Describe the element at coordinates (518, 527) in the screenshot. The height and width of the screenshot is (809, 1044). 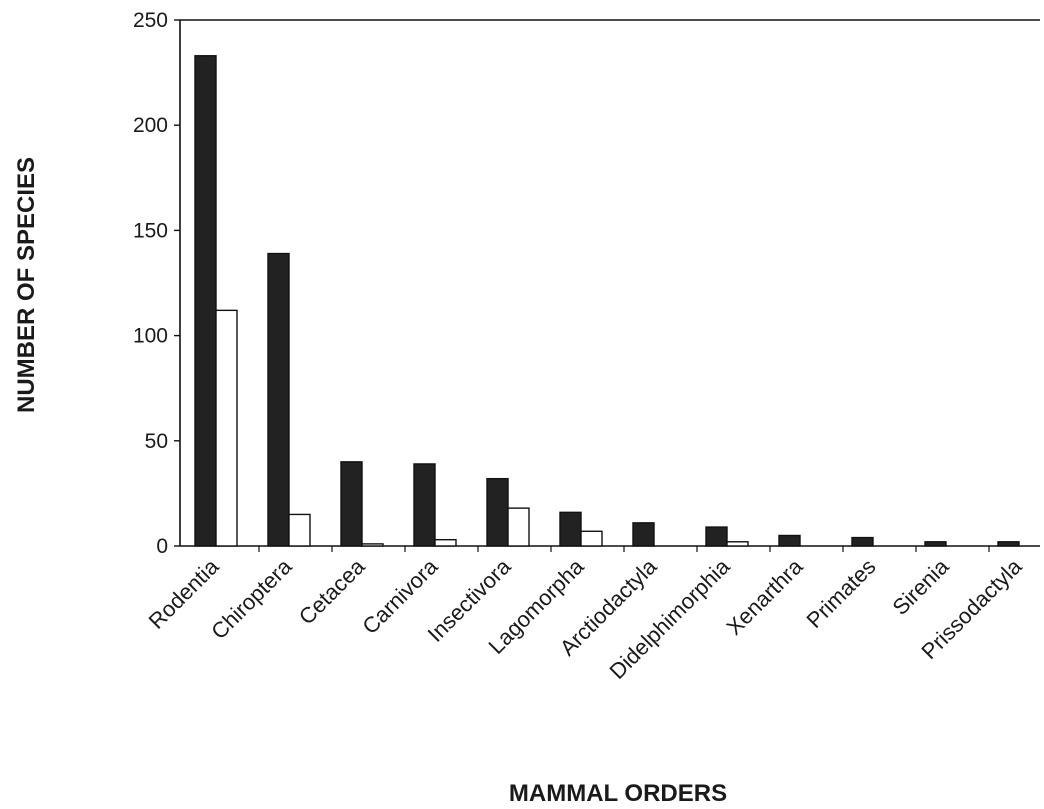
I see `bar-open-insectivora` at that location.